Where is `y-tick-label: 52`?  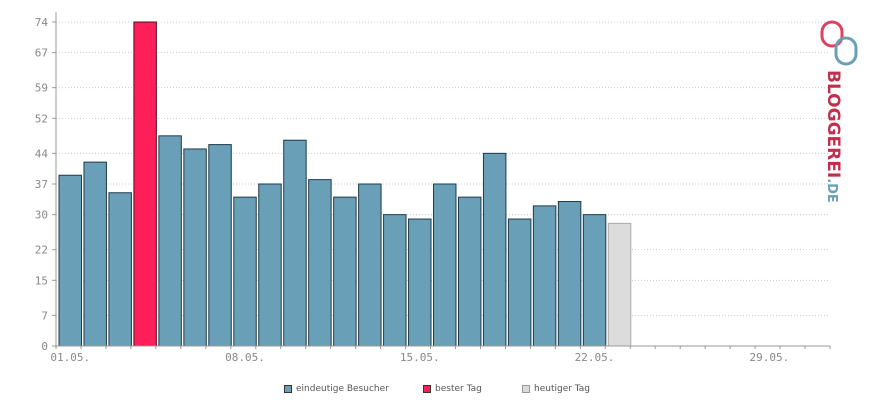 y-tick-label: 52 is located at coordinates (41, 118).